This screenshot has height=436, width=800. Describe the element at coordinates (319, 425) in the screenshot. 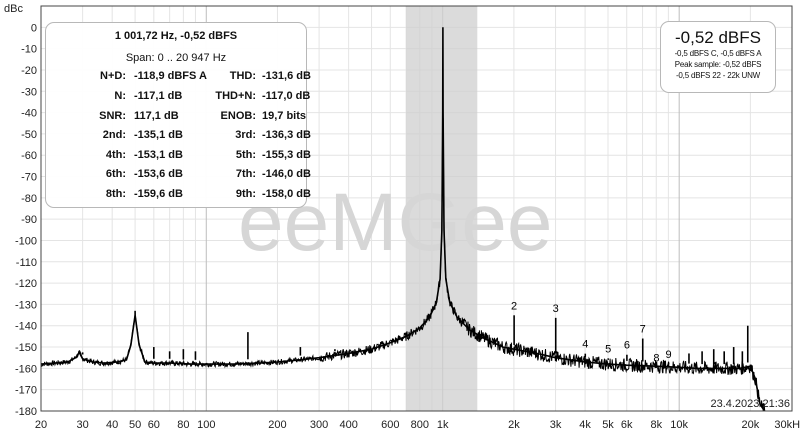

I see `x-tick-label: 300` at that location.